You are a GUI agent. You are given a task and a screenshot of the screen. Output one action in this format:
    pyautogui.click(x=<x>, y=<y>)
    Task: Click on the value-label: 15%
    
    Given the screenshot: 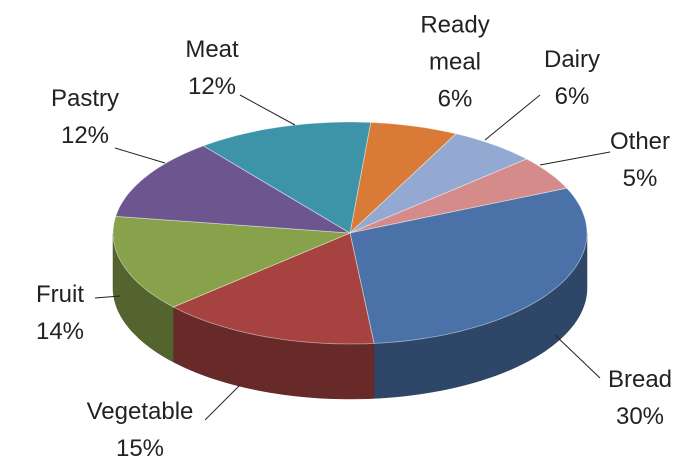 What is the action you would take?
    pyautogui.click(x=140, y=448)
    